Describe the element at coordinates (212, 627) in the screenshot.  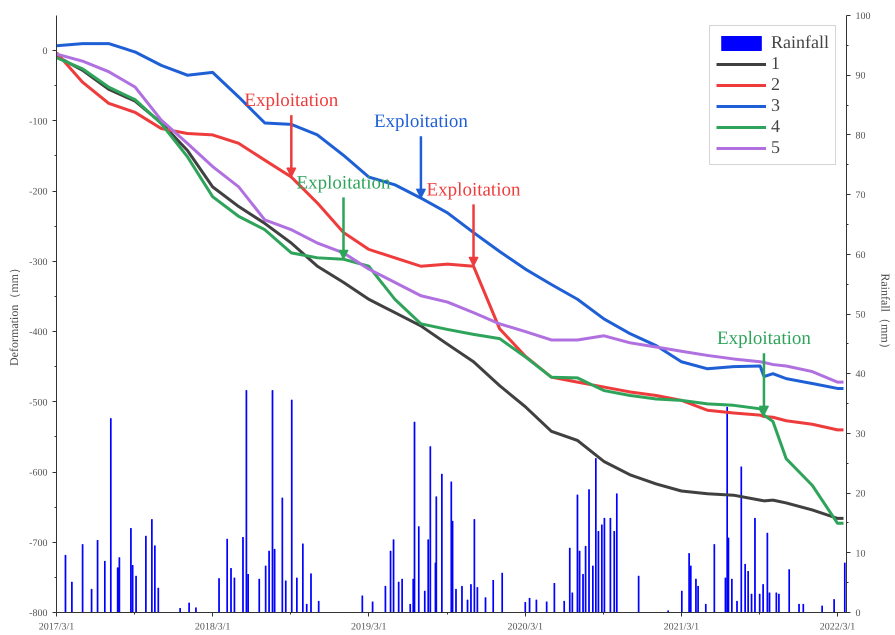
I see `x-tick-label: 2018/3/1` at that location.